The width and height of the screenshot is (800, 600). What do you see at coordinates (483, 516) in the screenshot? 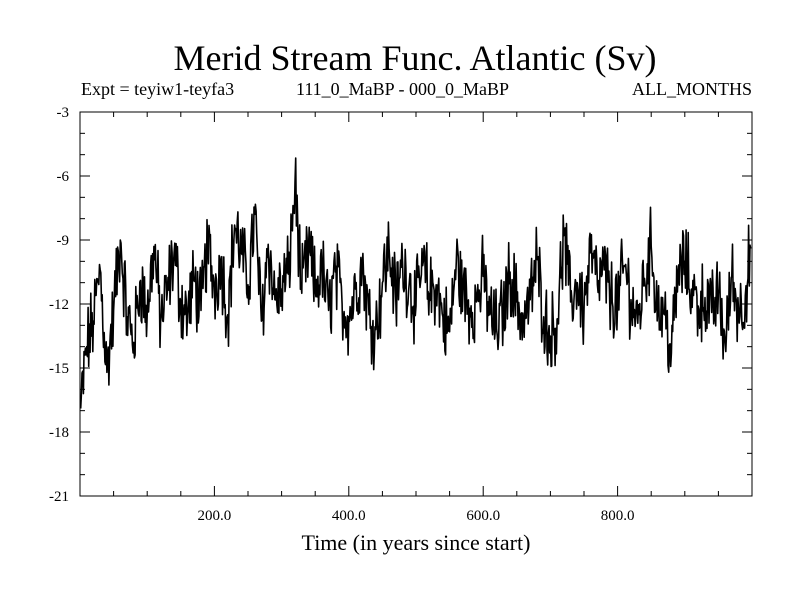
I see `x-tick-label: 600.0` at bounding box center [483, 516].